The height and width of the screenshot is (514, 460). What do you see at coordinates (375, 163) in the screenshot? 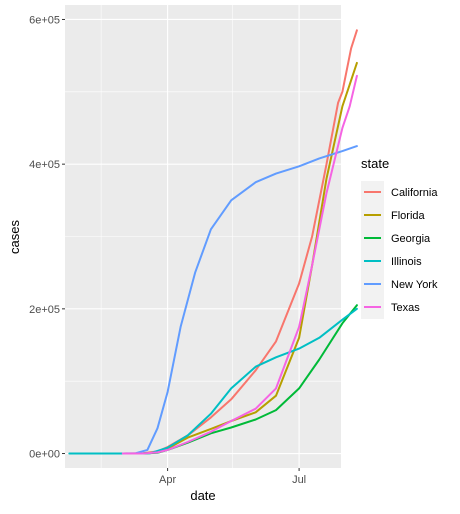
I see `legend-title: state` at bounding box center [375, 163].